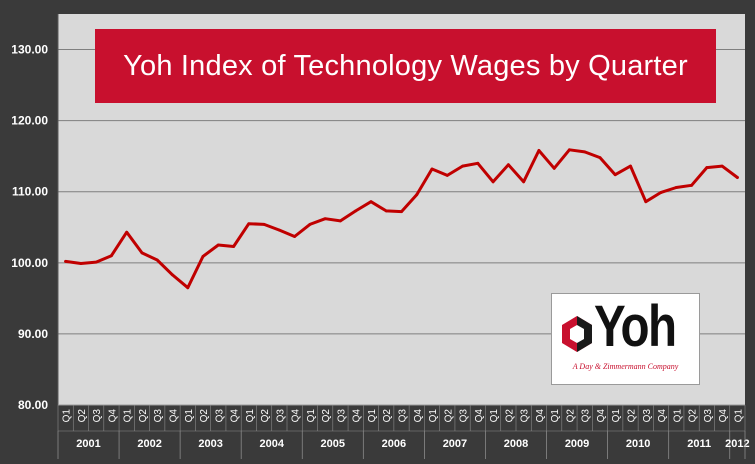  I want to click on y-tick-label: 80.00, so click(33, 405).